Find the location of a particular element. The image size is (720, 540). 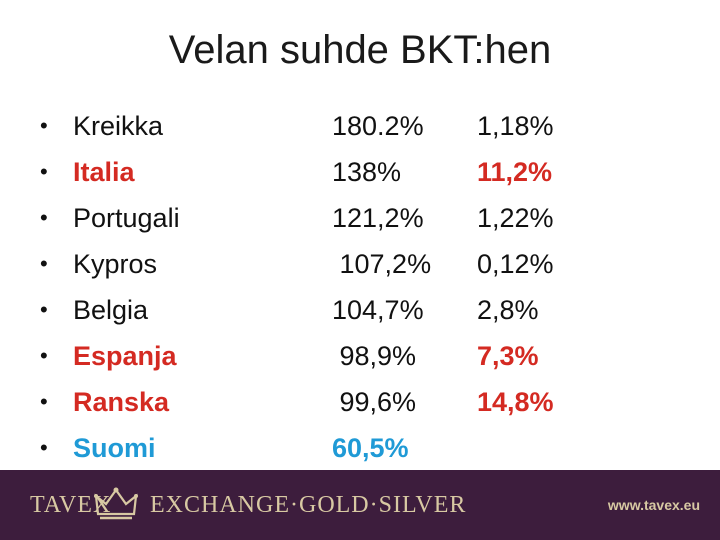

website-url: www.tavex.eu is located at coordinates (653, 505).